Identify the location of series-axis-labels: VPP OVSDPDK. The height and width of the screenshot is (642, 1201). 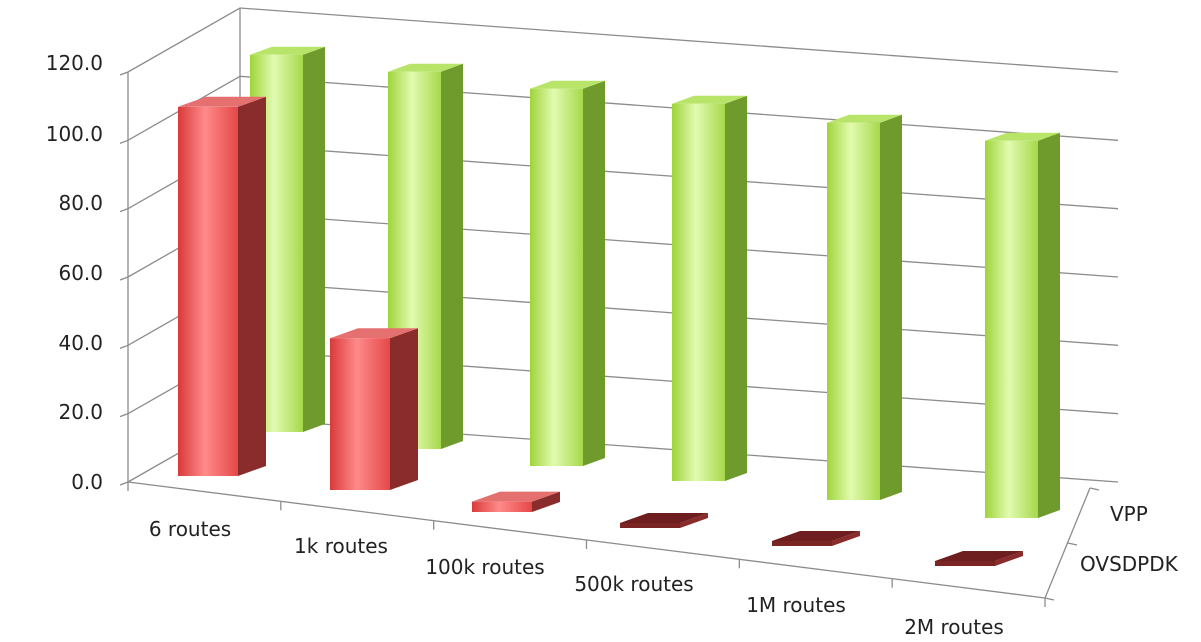
(1129, 539).